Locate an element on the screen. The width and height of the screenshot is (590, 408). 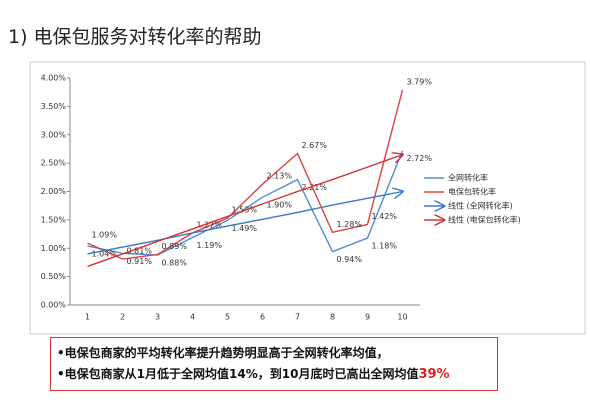
y-tick-label: 1.00% is located at coordinates (54, 248).